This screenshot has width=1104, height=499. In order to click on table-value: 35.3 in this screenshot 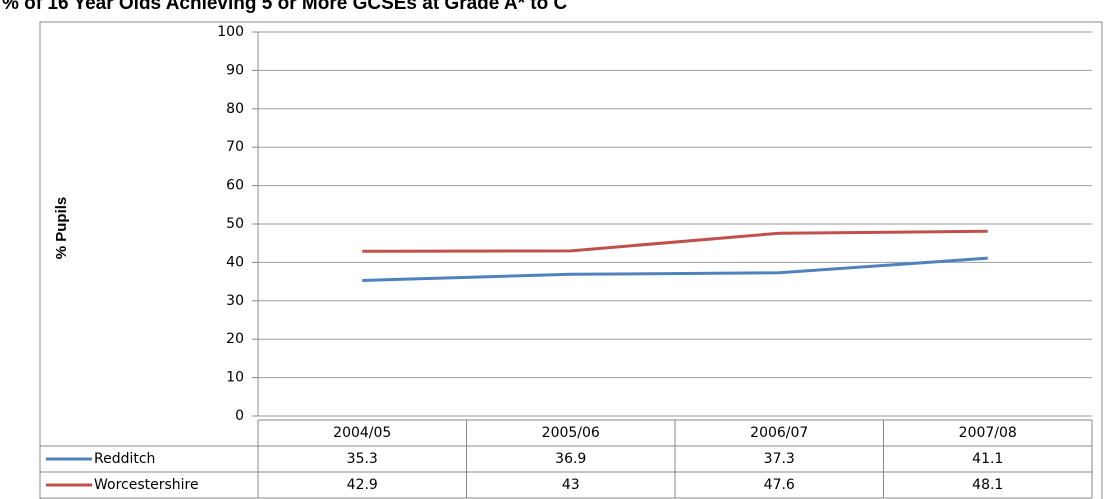, I will do `click(362, 459)`.